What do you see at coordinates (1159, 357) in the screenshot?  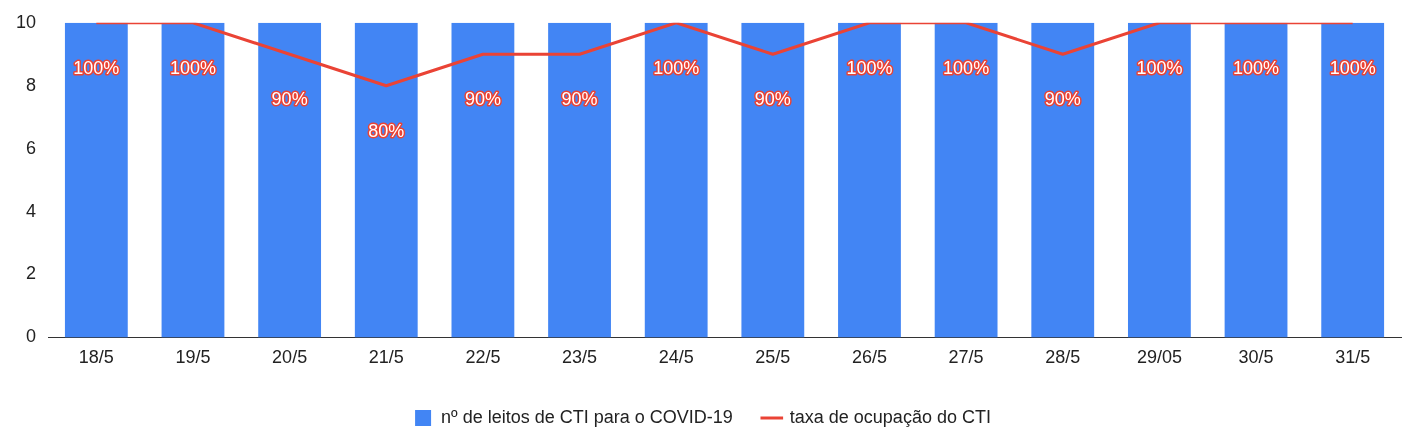 I see `x-tick-label: 29/05` at bounding box center [1159, 357].